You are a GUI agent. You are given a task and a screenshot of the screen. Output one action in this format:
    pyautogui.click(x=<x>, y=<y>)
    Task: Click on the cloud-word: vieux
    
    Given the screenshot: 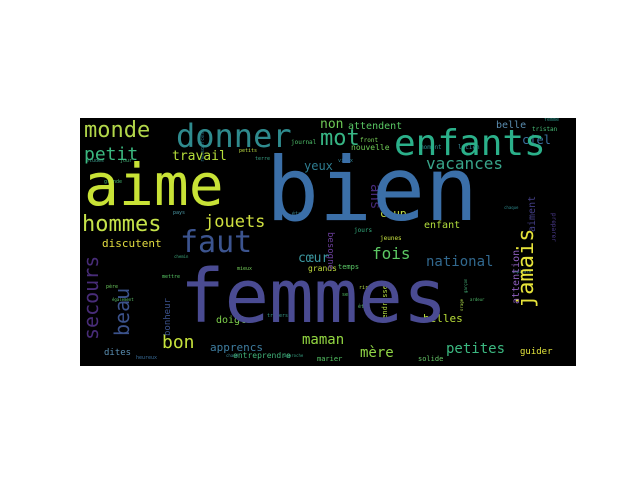 What is the action you would take?
    pyautogui.click(x=346, y=161)
    